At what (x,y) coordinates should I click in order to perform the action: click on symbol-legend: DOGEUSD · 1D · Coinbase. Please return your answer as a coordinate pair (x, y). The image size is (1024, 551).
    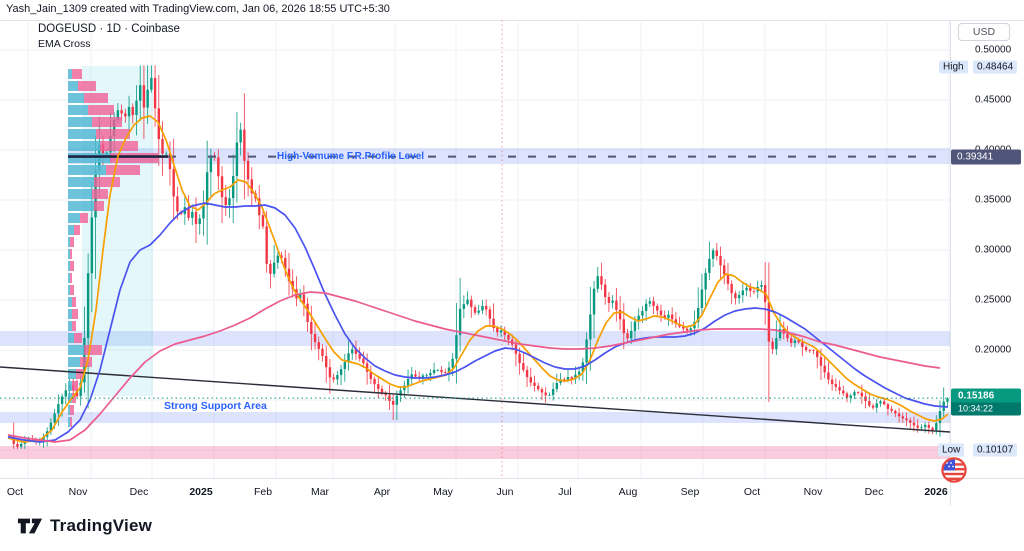
    Looking at the image, I should click on (109, 29).